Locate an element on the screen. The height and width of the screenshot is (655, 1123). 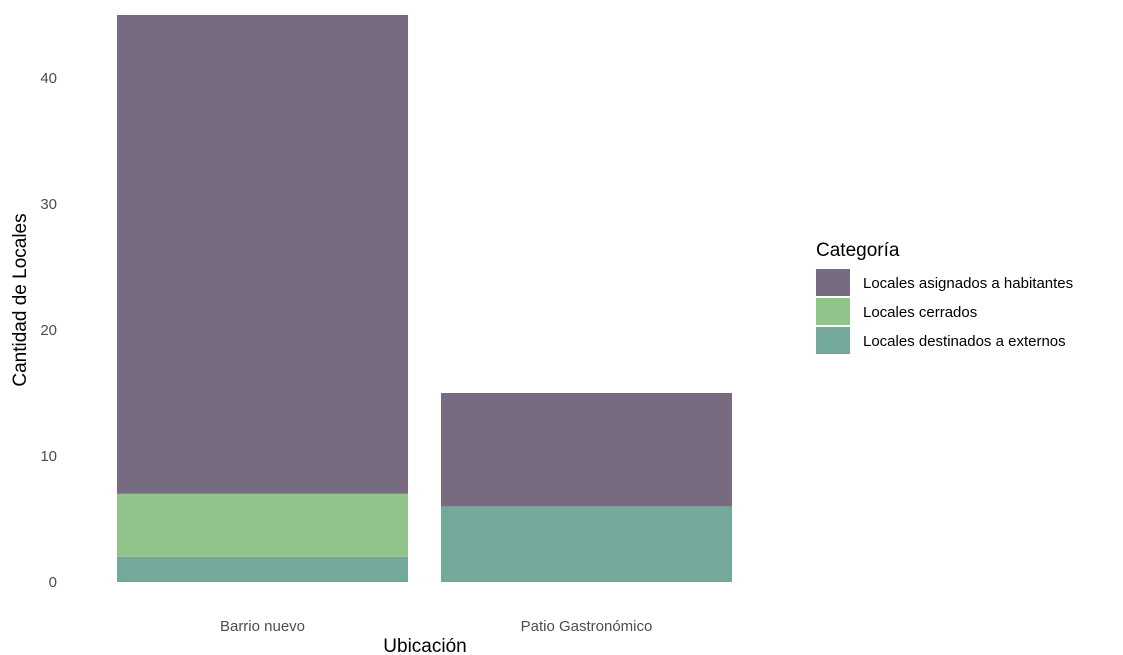
legend-label-locales-cerrados: Locales cerrados is located at coordinates (920, 312).